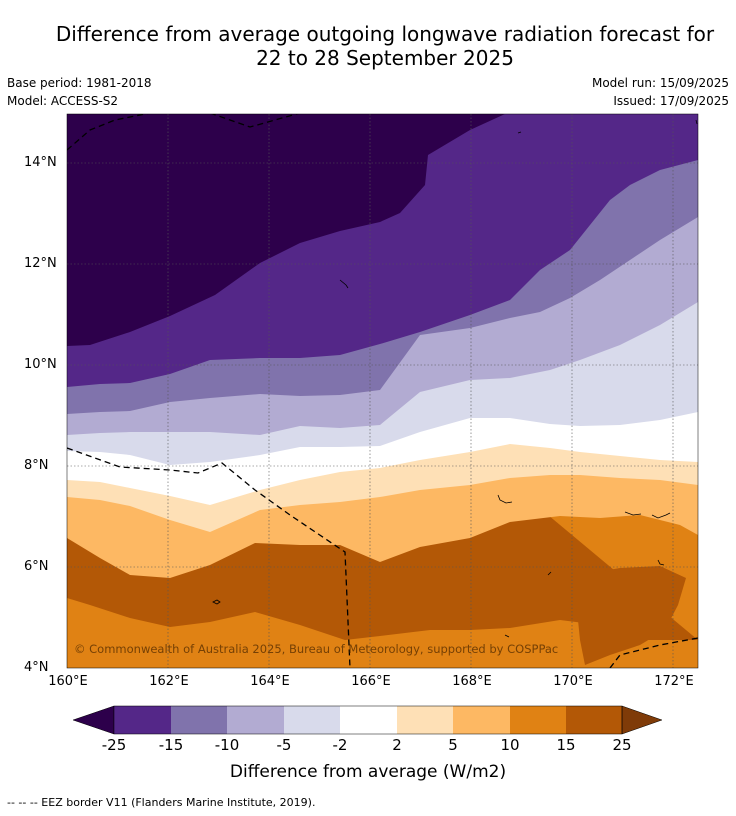 The width and height of the screenshot is (736, 816). What do you see at coordinates (397, 745) in the screenshot?
I see `colorbar-tick: 2` at bounding box center [397, 745].